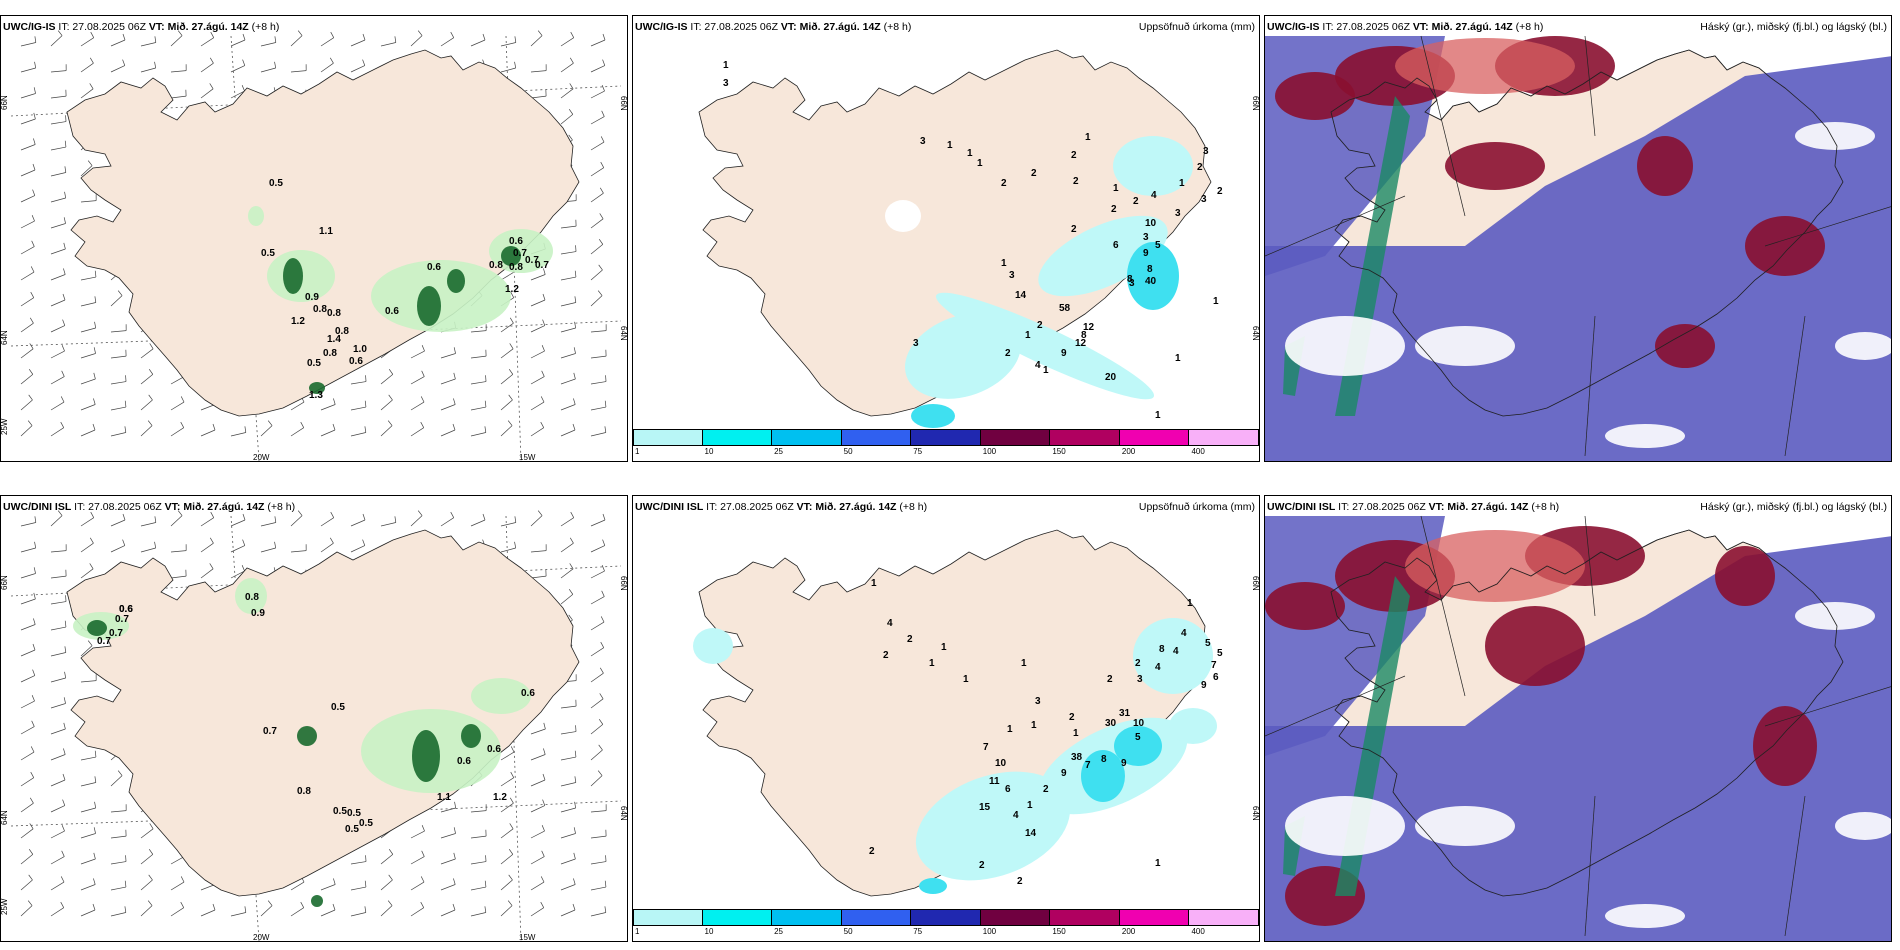  Describe the element at coordinates (1124, 763) in the screenshot. I see `value-label: 9` at that location.